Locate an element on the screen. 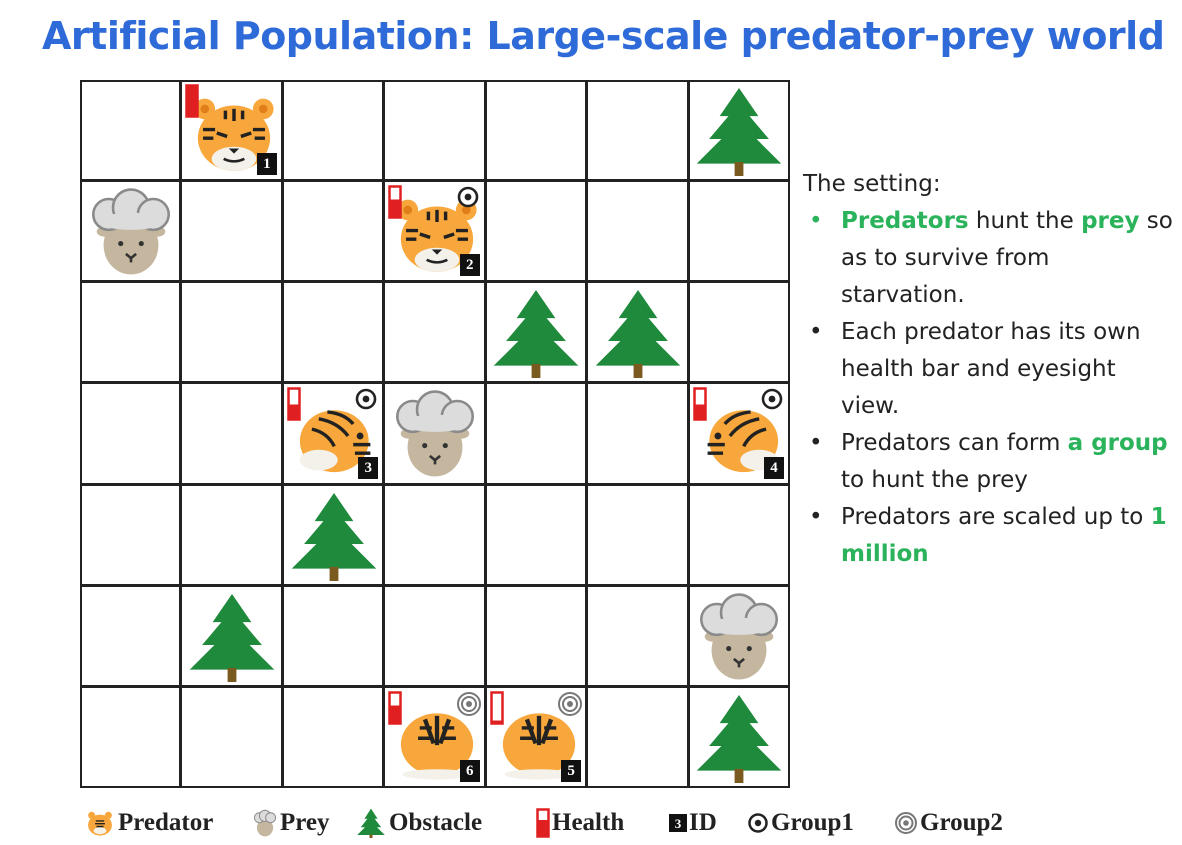  legend-obstacle-label: Obstacle is located at coordinates (436, 822).